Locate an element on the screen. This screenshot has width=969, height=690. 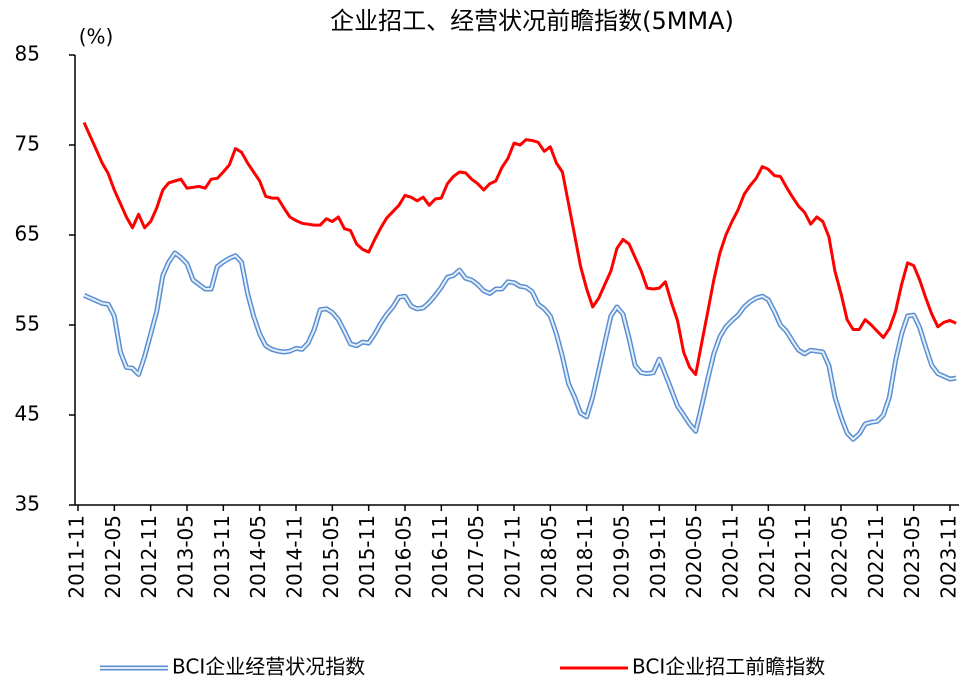
x-tick-label: 2018-11 is located at coordinates (585, 557).